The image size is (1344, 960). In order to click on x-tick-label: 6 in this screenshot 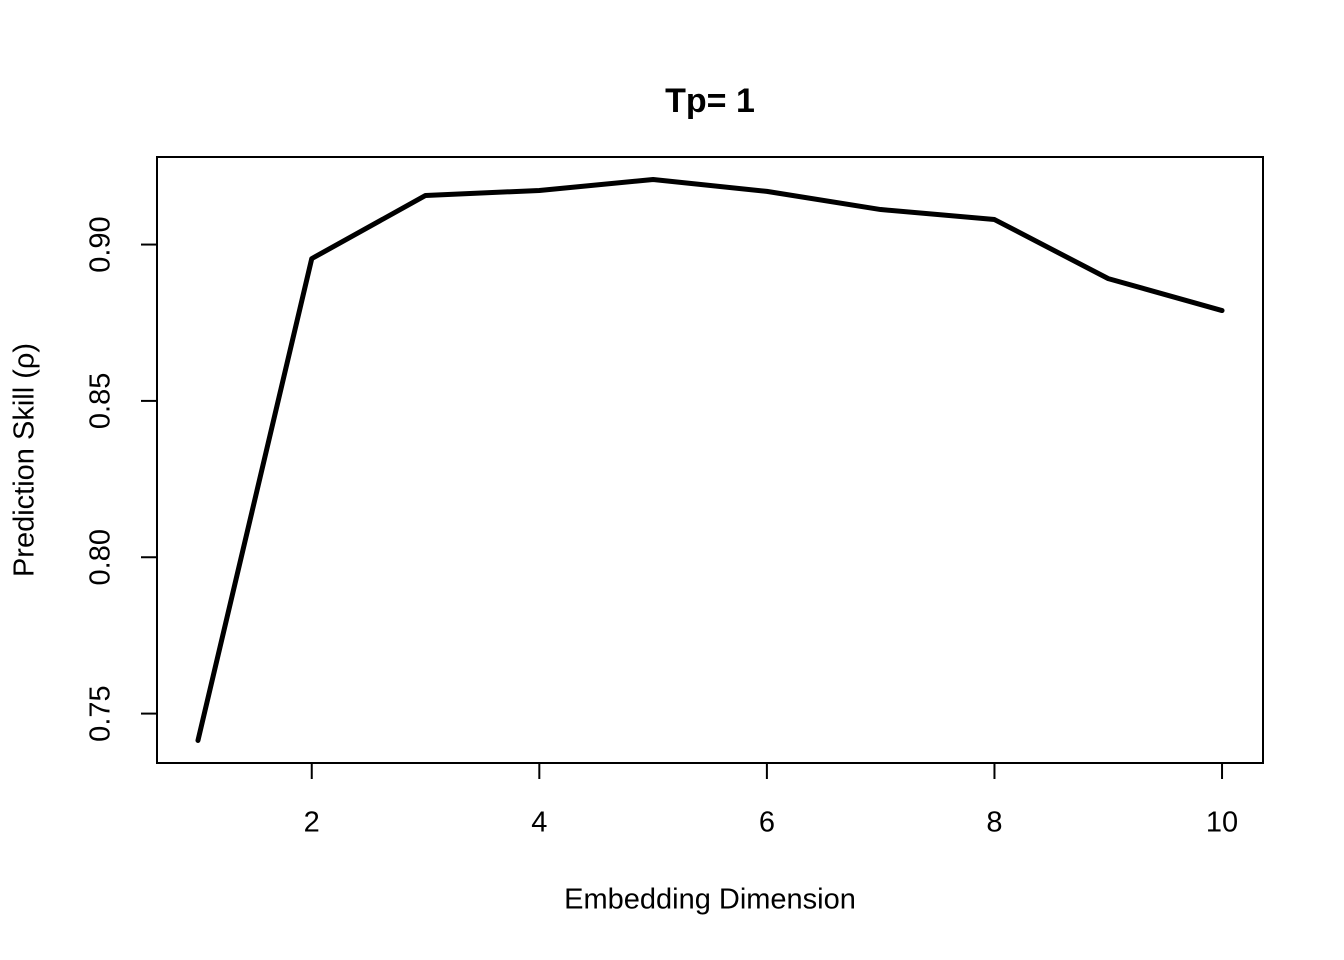, I will do `click(767, 823)`.